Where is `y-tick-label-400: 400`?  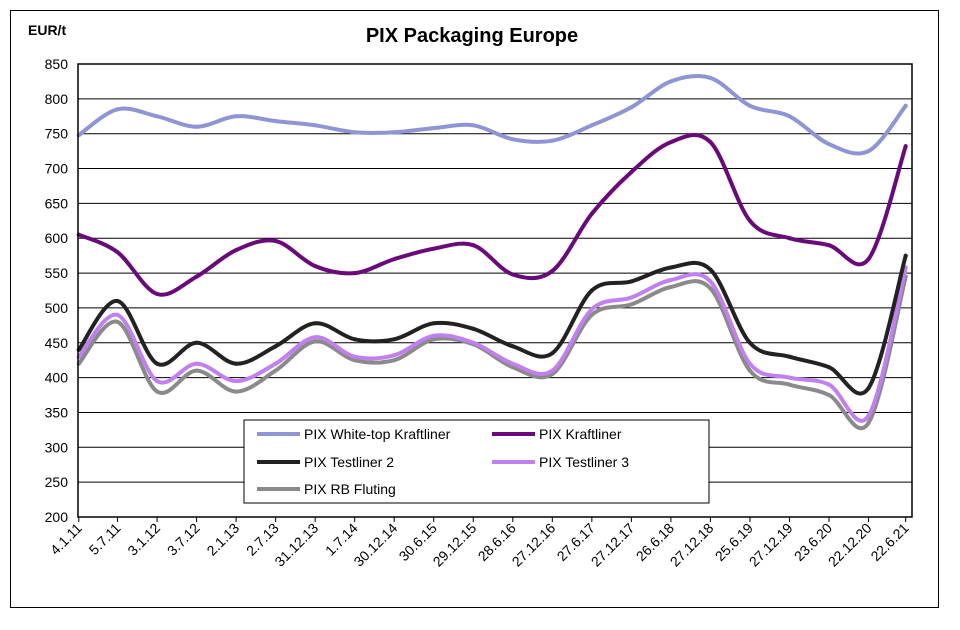
y-tick-label-400: 400 is located at coordinates (57, 378).